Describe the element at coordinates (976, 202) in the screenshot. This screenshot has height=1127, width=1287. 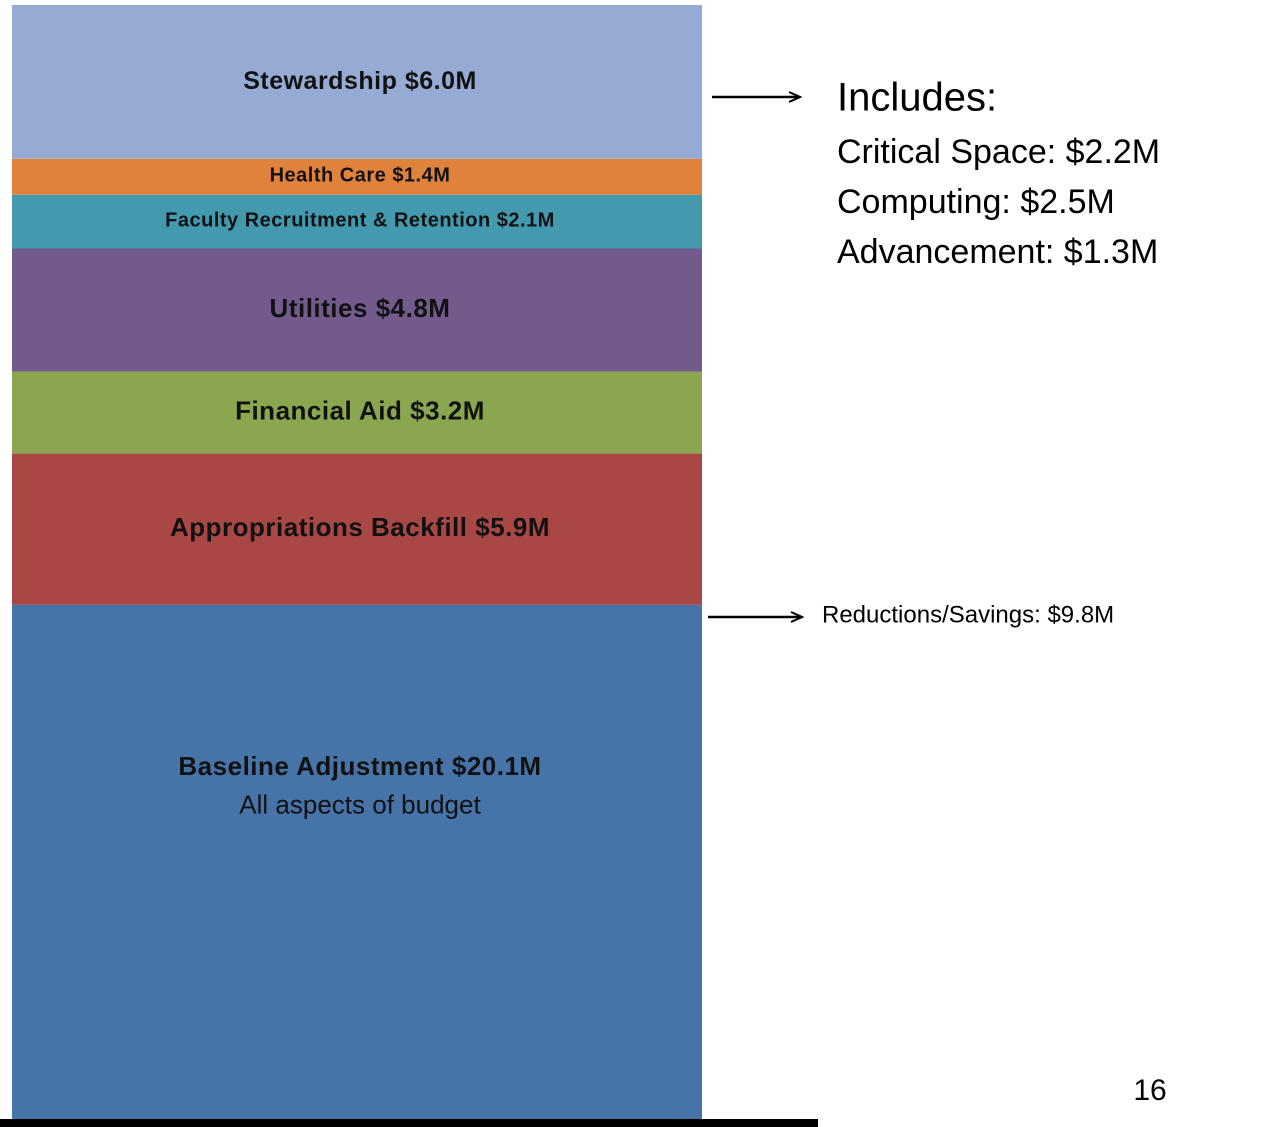
I see `includes-item: Computing: $2.5M` at that location.